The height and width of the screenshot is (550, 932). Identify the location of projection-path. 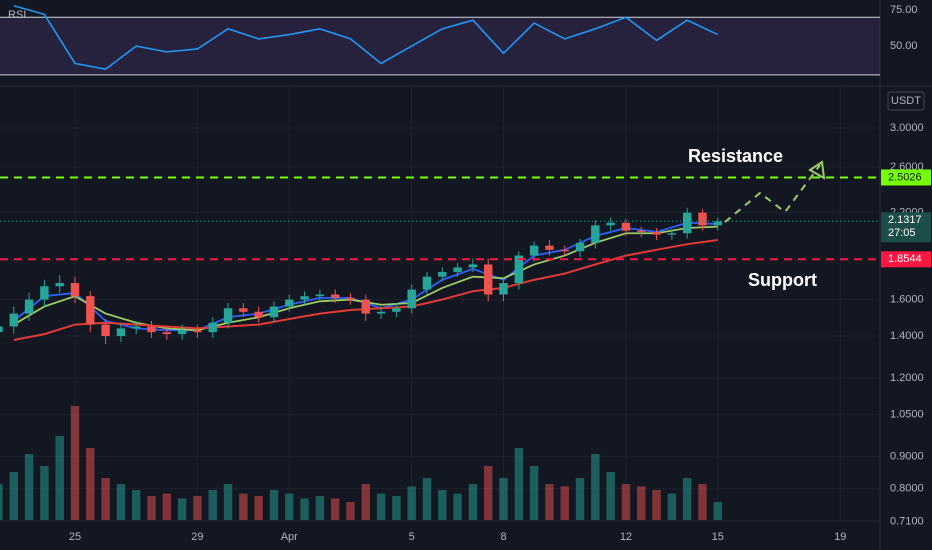
(772, 193).